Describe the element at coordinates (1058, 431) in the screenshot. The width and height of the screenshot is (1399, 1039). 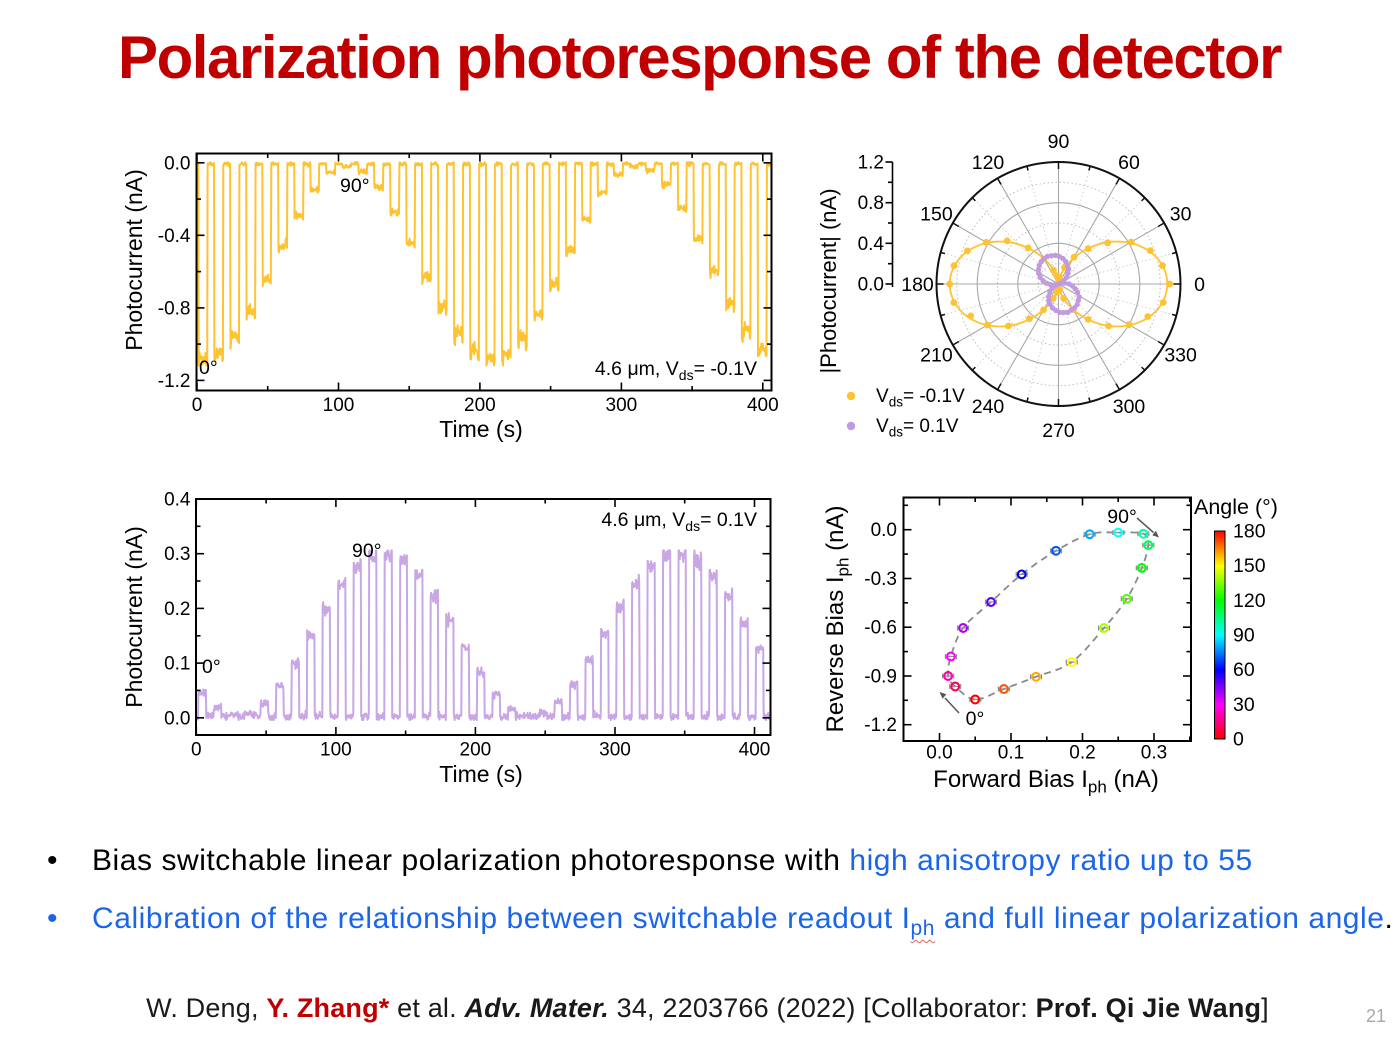
I see `svg-text: 270` at that location.